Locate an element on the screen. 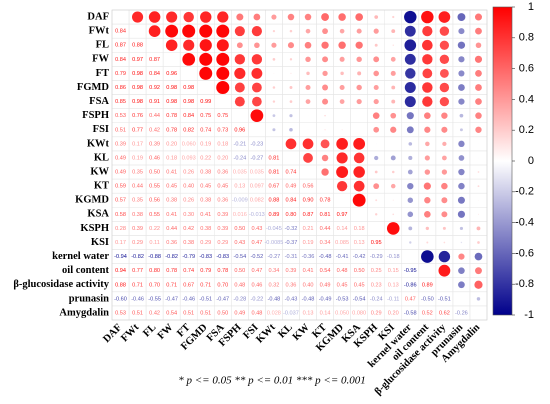 This screenshot has width=550, height=404. value-label: 0.53 is located at coordinates (120, 116).